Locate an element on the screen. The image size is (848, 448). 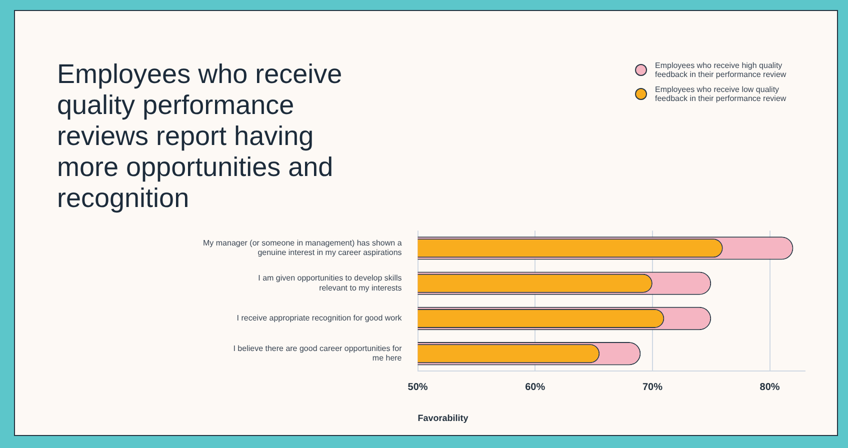
x-tick-label: 70% is located at coordinates (652, 387).